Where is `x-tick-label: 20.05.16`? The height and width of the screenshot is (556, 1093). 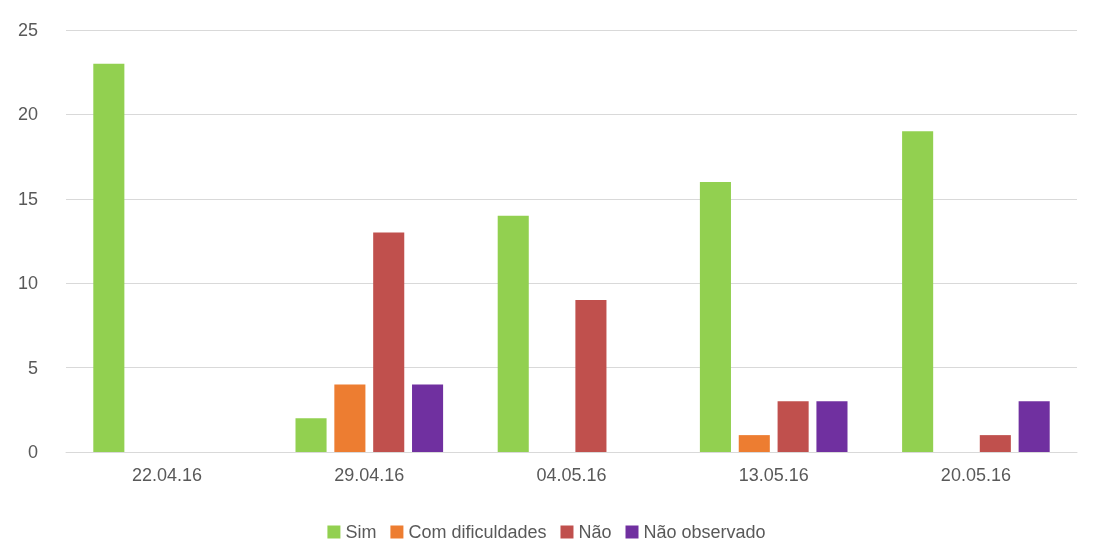 x-tick-label: 20.05.16 is located at coordinates (975, 475).